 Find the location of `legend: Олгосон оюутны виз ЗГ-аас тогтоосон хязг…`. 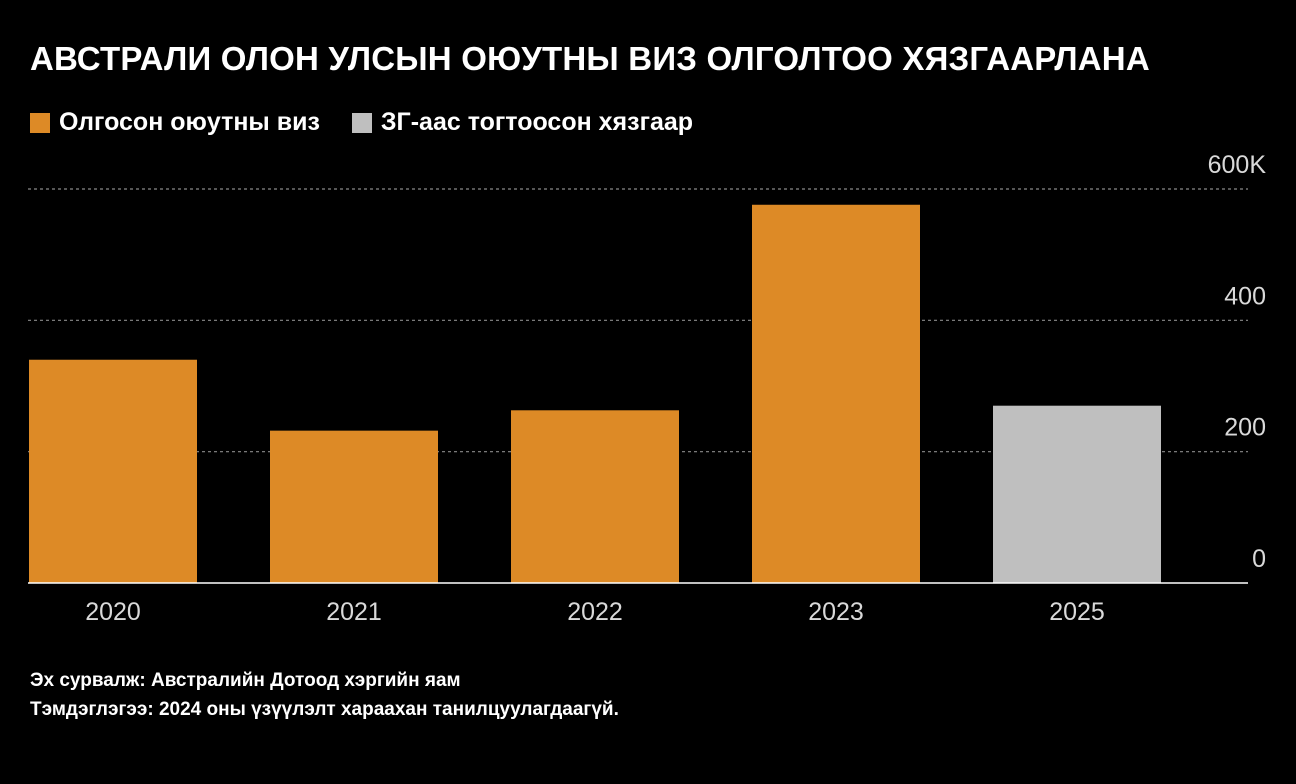

legend: Олгосон оюутны виз ЗГ-аас тогтоосон хязг… is located at coordinates (377, 122).